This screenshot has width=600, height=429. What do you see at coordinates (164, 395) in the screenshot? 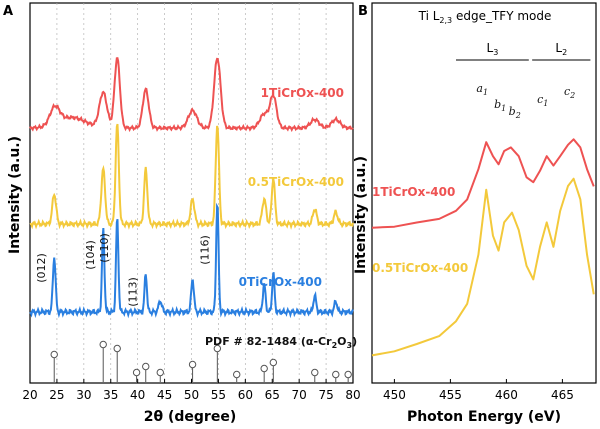
I see `x-tick-label: 45` at bounding box center [164, 395].